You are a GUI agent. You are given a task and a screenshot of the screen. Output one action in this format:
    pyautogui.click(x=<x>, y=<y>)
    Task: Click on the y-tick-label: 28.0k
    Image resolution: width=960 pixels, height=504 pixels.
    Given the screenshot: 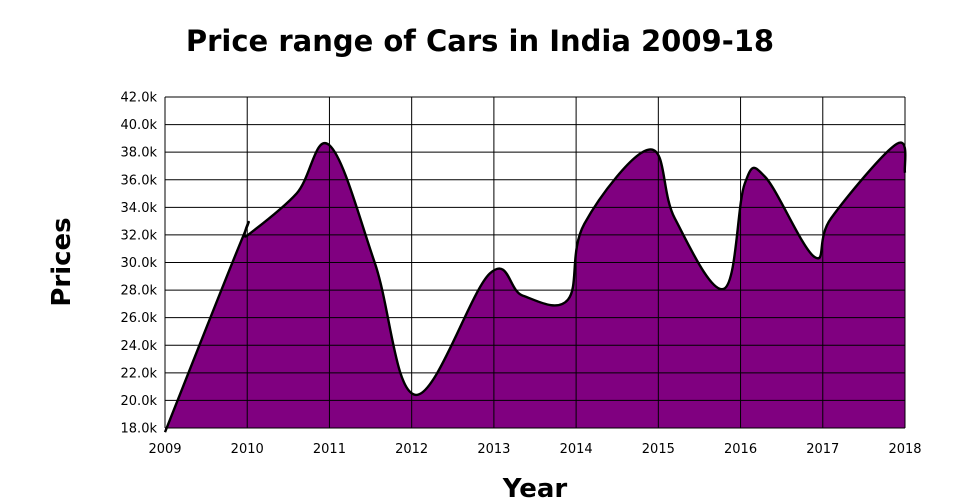 What is the action you would take?
    pyautogui.click(x=139, y=291)
    